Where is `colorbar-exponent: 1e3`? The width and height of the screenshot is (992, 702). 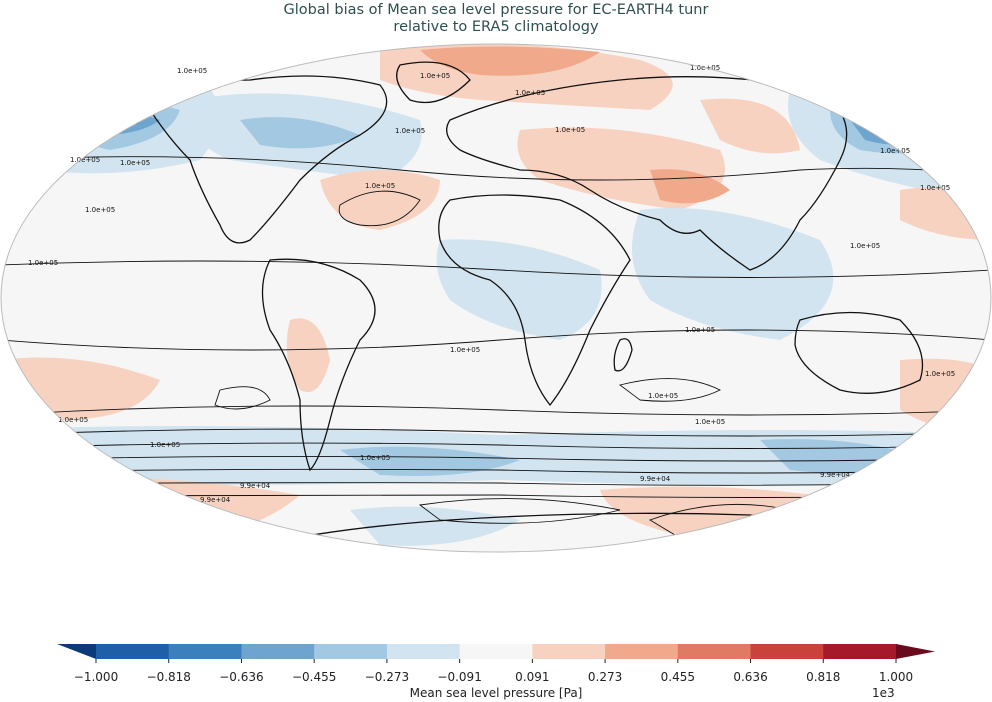 colorbar-exponent: 1e3 is located at coordinates (883, 693).